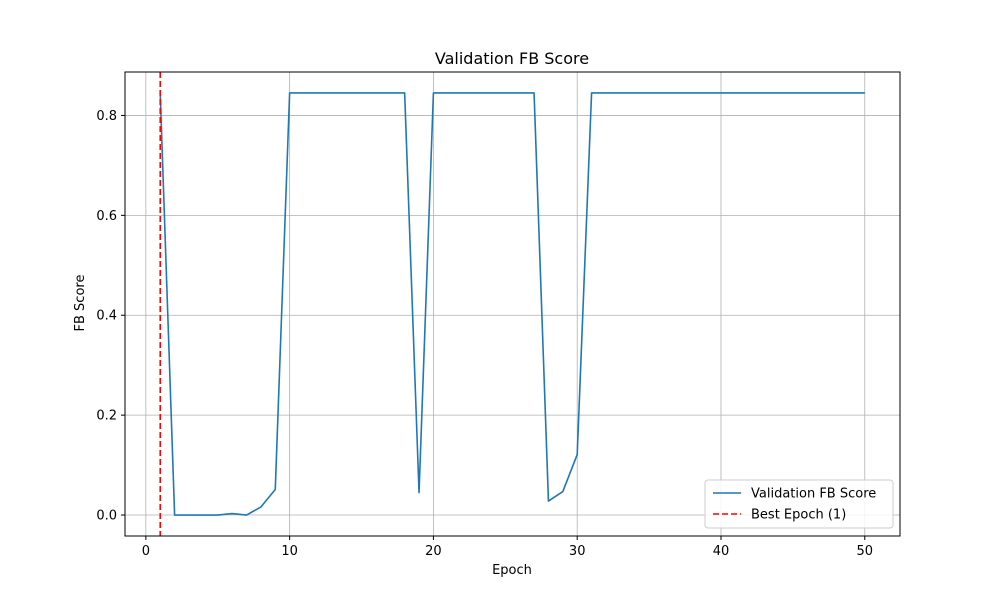  I want to click on chart-title: Validation FB Score, so click(512, 58).